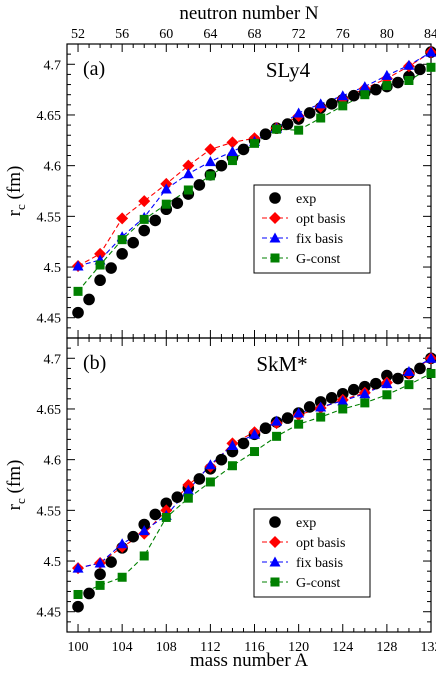 This screenshot has width=436, height=674. What do you see at coordinates (255, 34) in the screenshot?
I see `top-tick-label: 68` at bounding box center [255, 34].